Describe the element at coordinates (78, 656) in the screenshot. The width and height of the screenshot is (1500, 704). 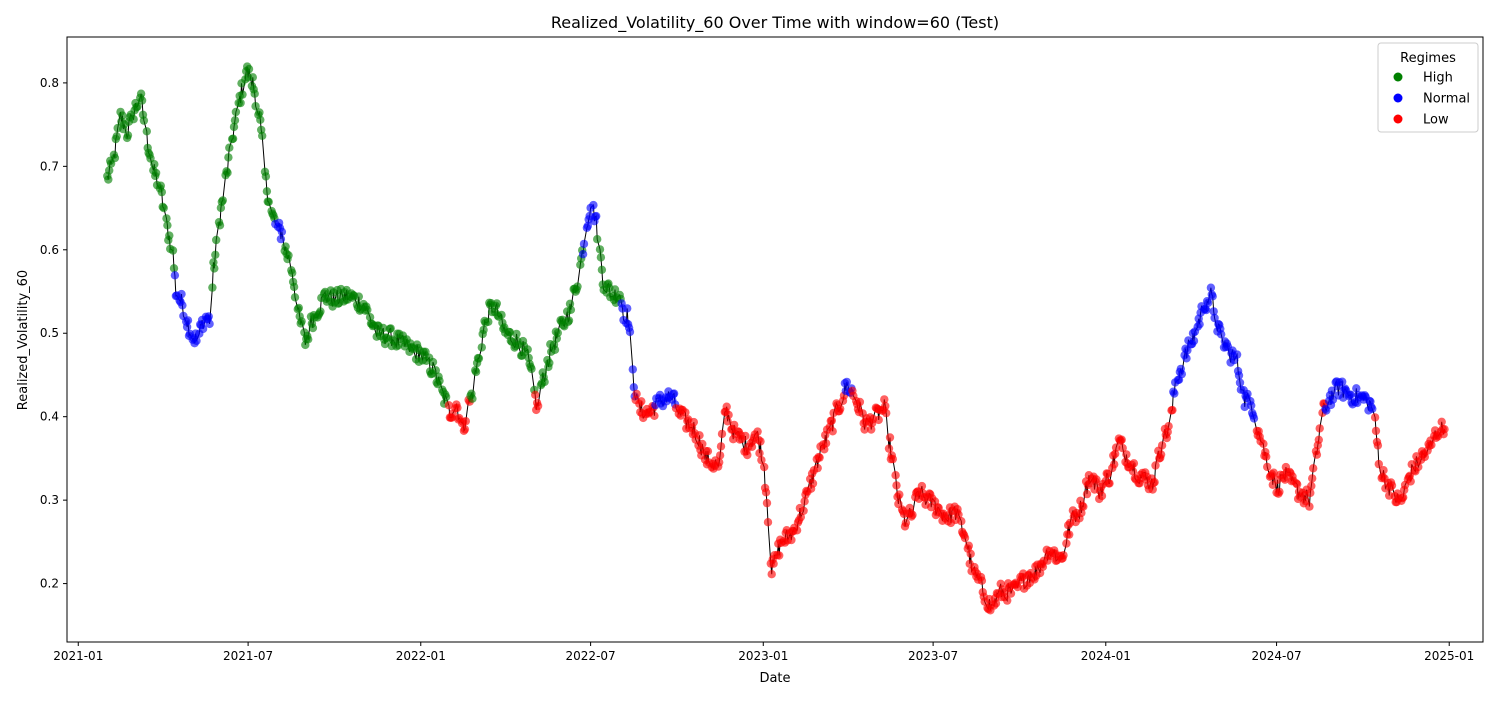
I see `x-tick-label: 2021-01` at that location.